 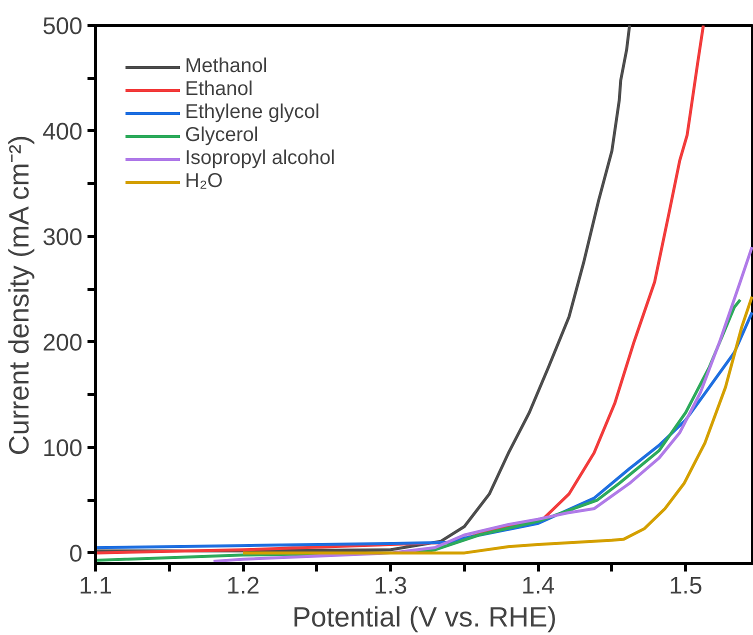 What do you see at coordinates (62, 342) in the screenshot?
I see `y-tick-label: 200` at bounding box center [62, 342].